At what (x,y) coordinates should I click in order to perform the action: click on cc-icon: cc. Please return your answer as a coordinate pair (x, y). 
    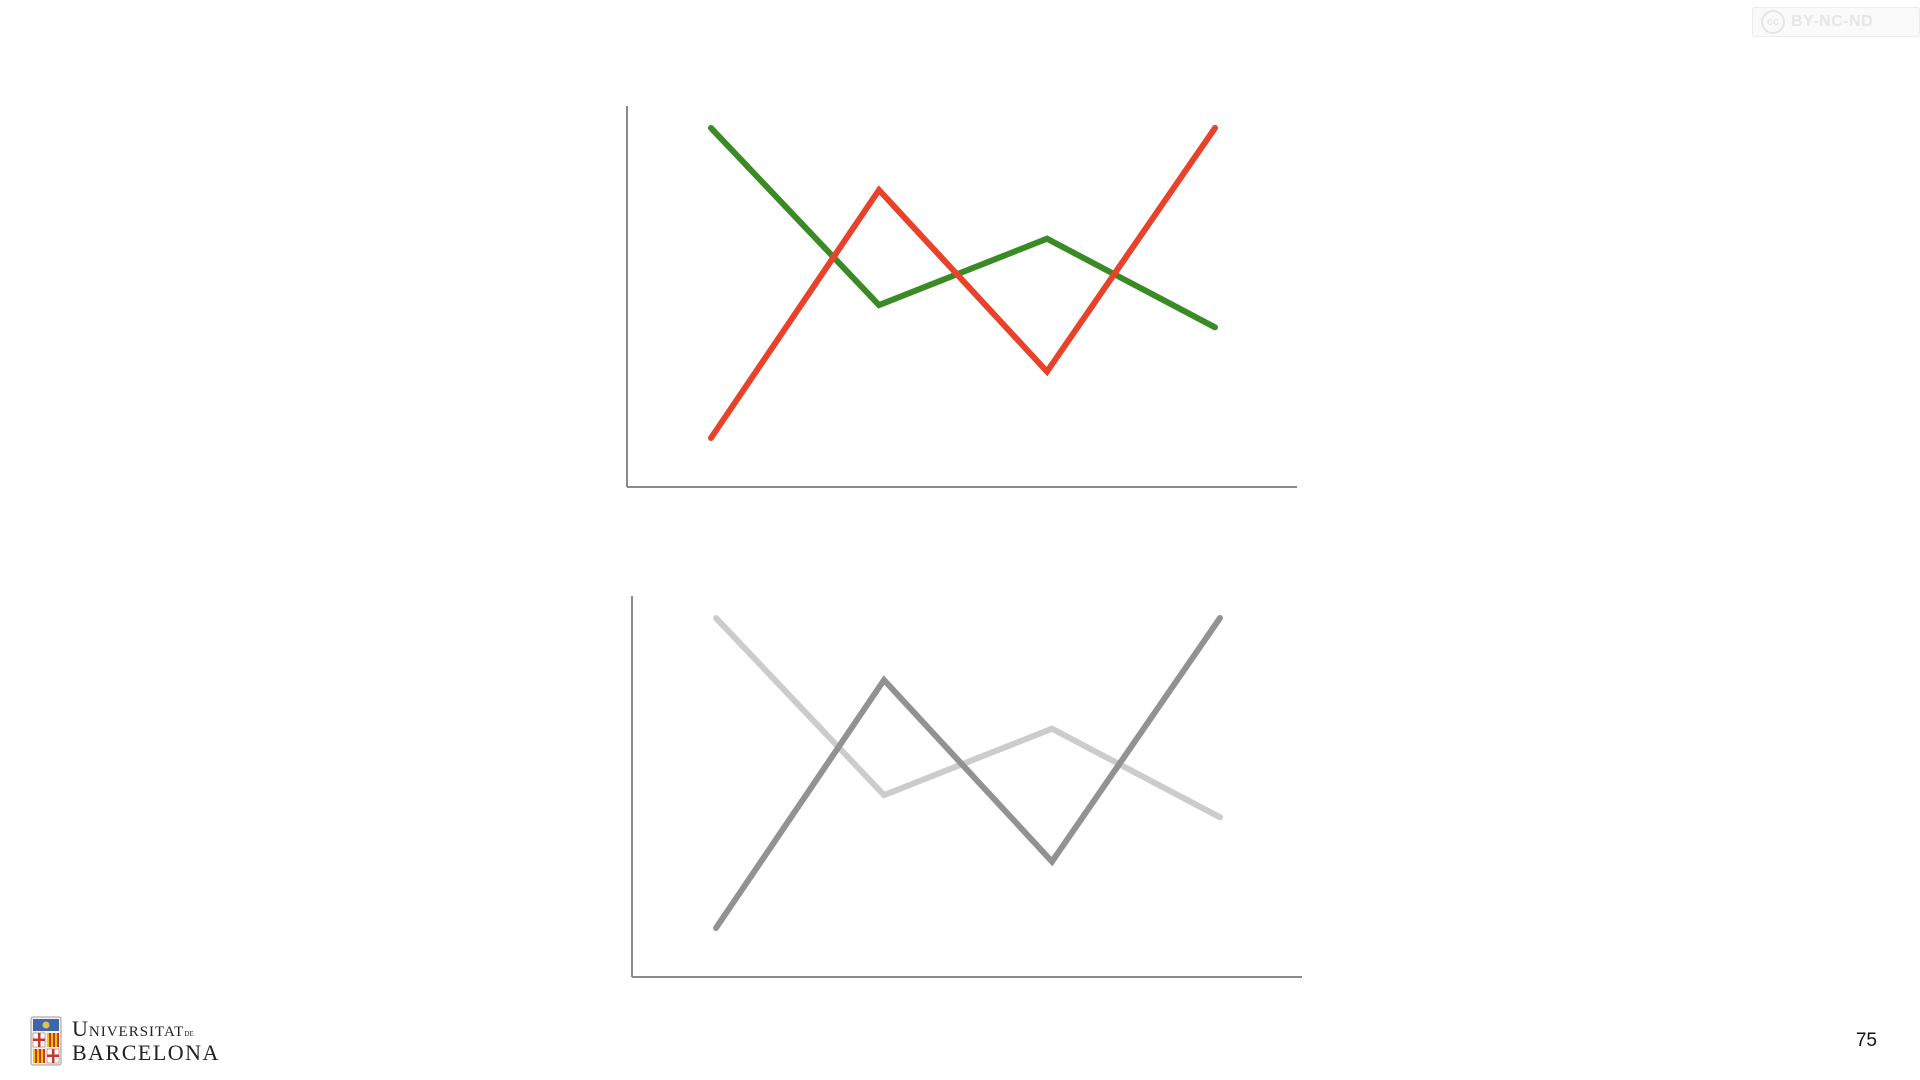
    Looking at the image, I should click on (1773, 22).